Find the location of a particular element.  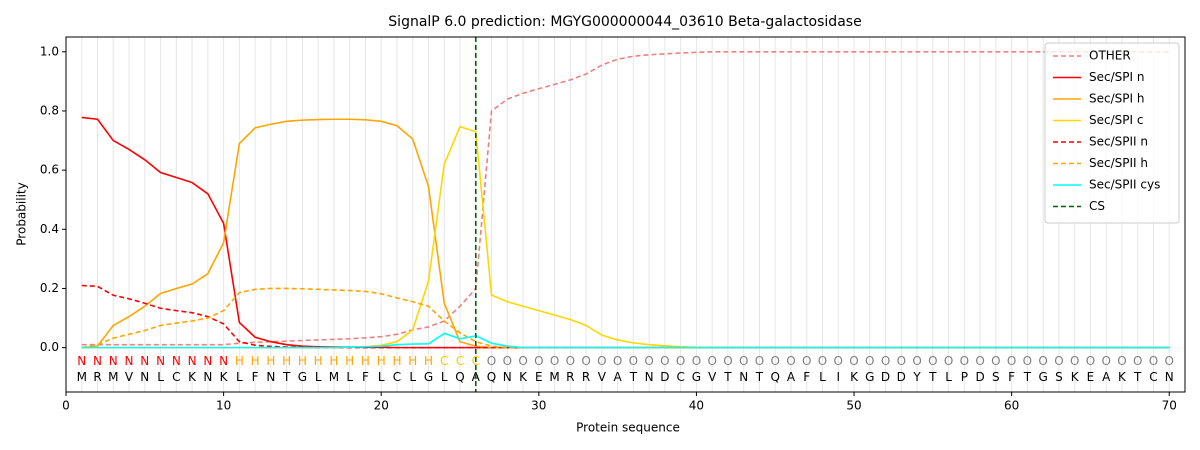

residue-label: R is located at coordinates (586, 377).